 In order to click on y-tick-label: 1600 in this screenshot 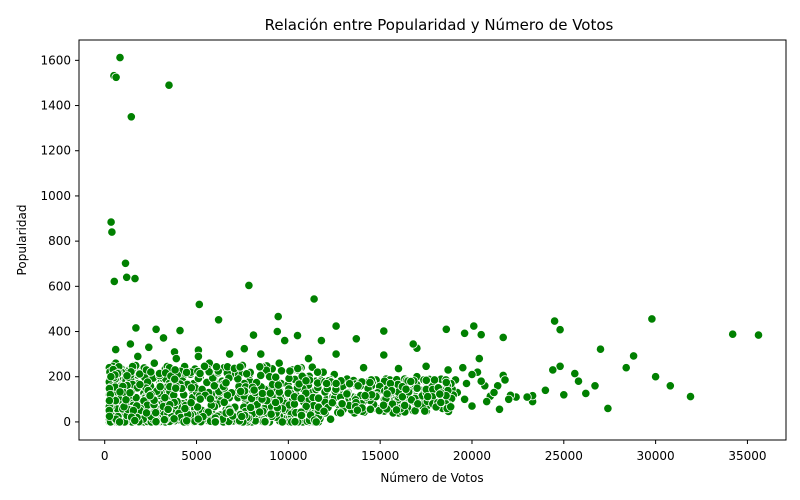, I will do `click(55, 60)`.